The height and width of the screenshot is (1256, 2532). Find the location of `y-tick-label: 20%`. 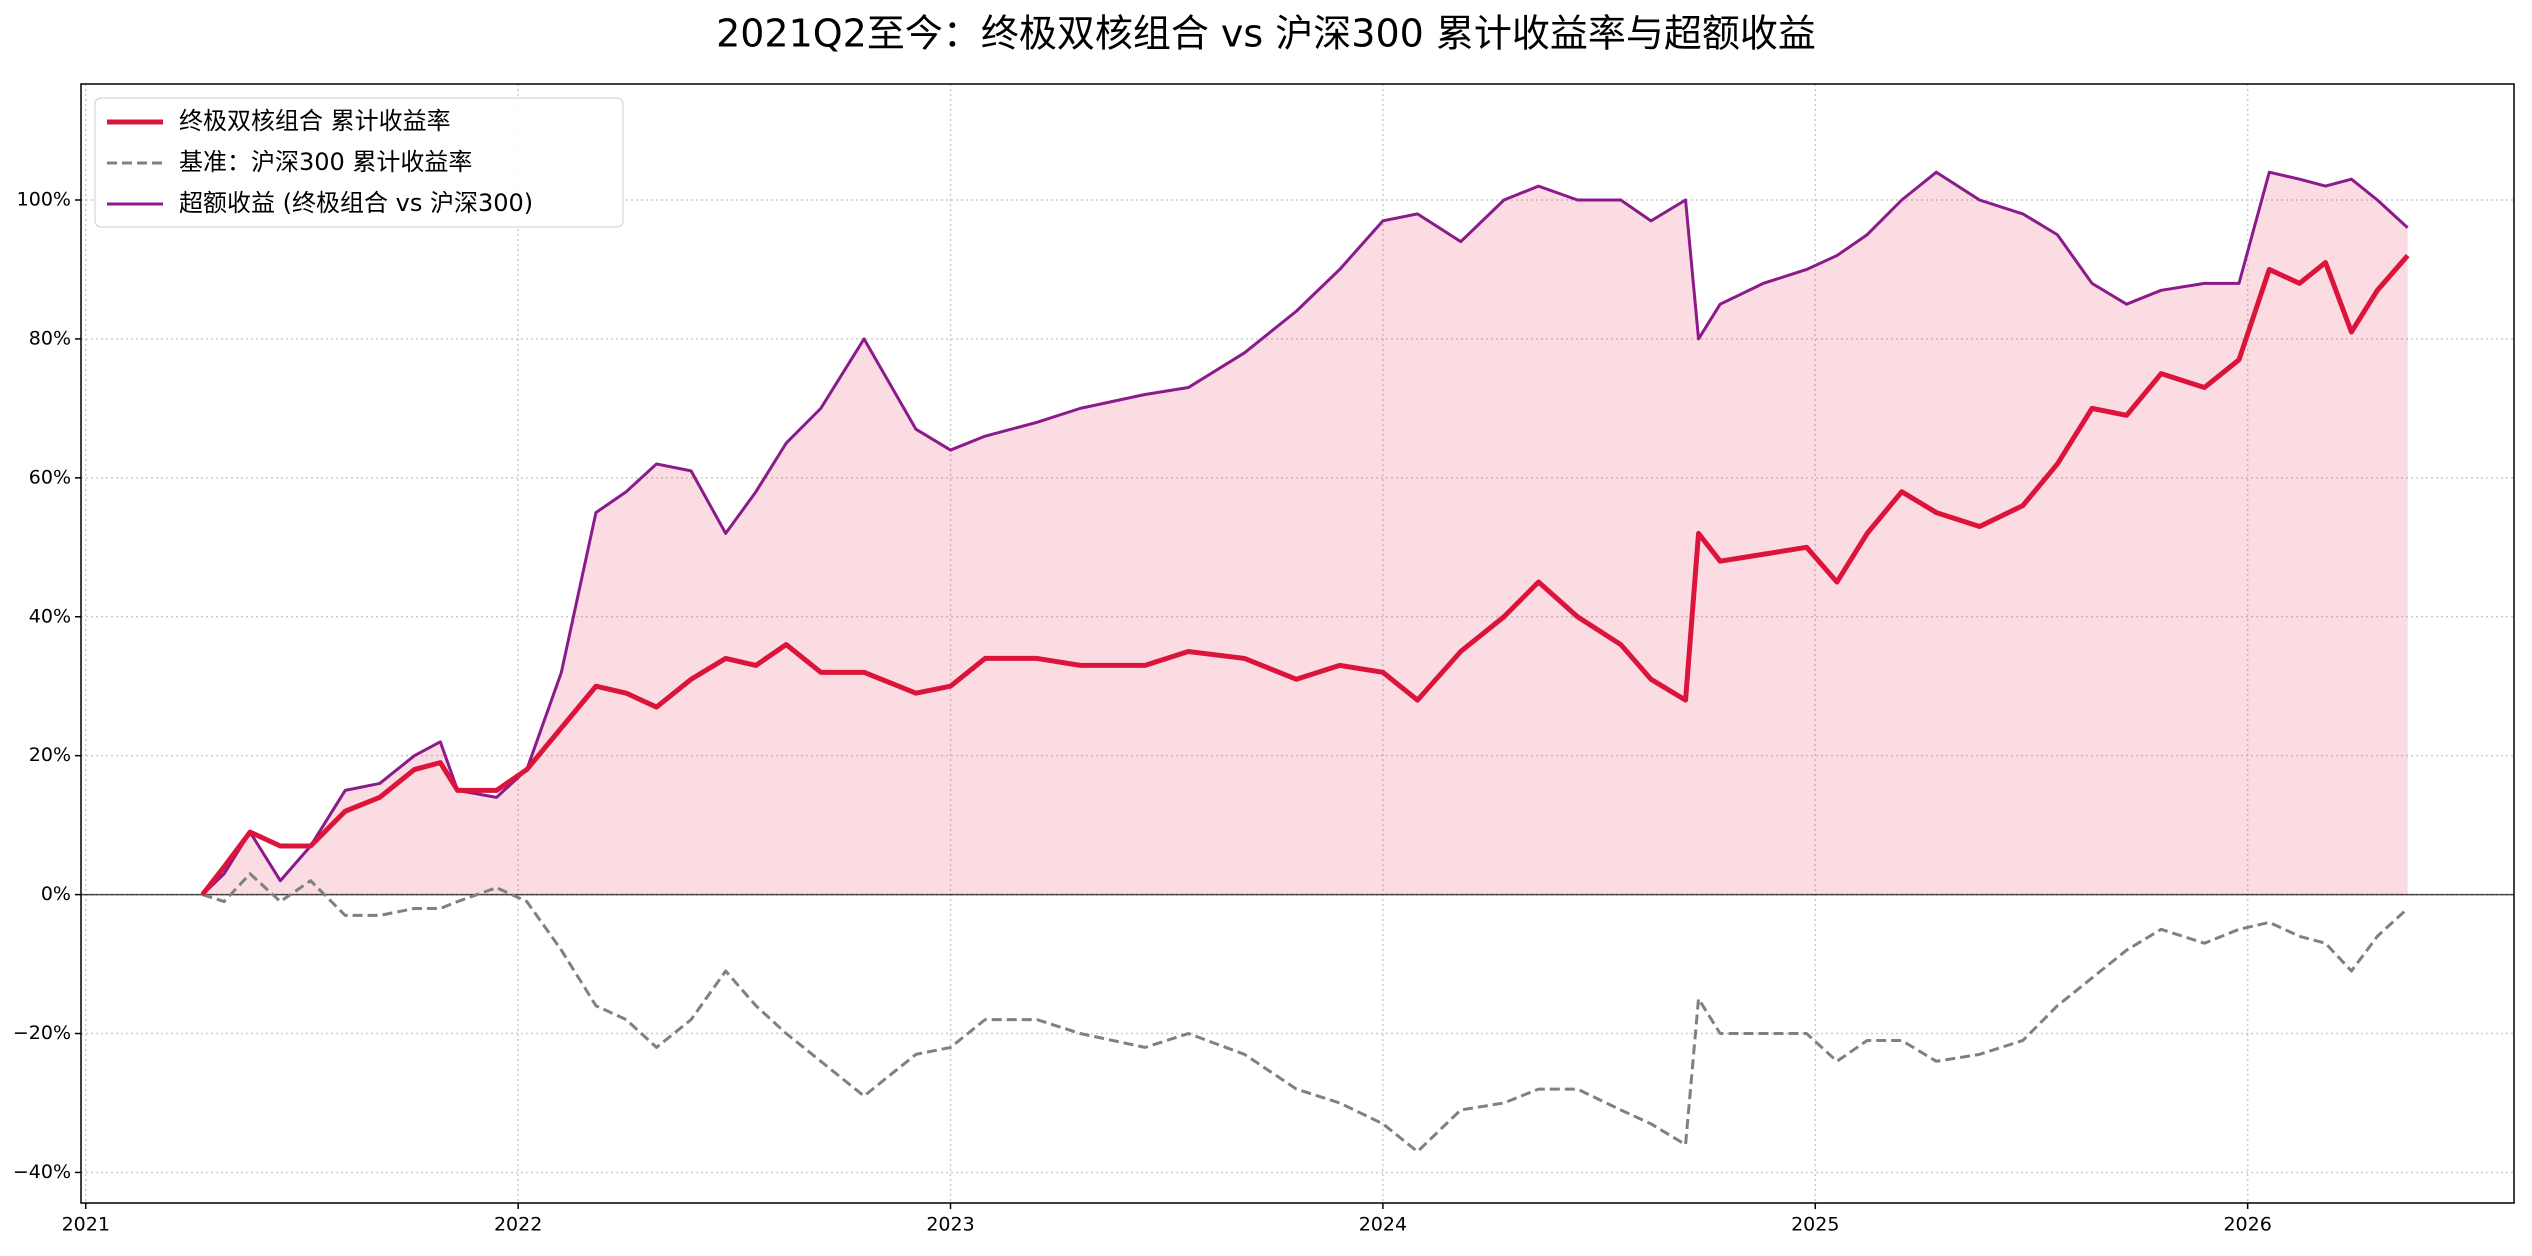

y-tick-label: 20% is located at coordinates (50, 755).